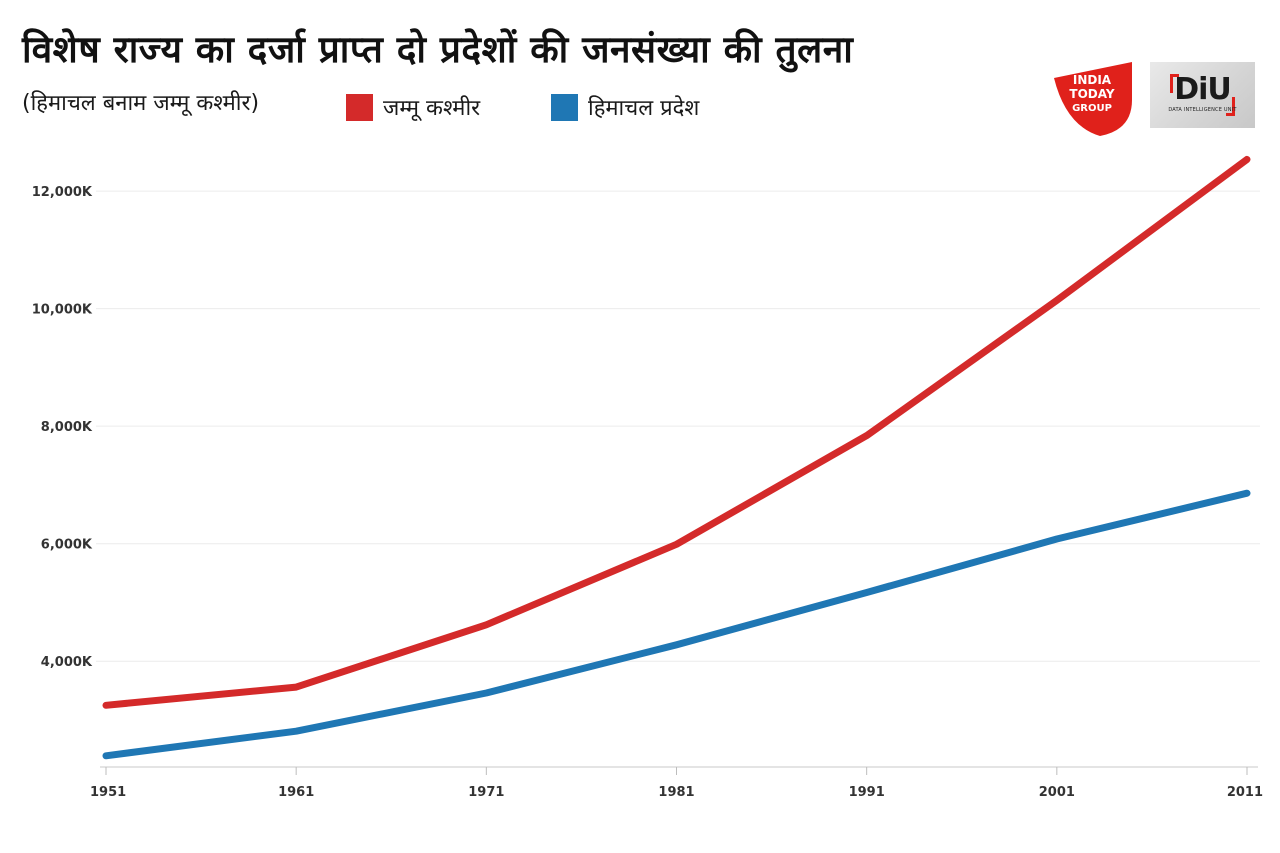 The image size is (1280, 853). I want to click on india-today-logo-shape, so click(1093, 99).